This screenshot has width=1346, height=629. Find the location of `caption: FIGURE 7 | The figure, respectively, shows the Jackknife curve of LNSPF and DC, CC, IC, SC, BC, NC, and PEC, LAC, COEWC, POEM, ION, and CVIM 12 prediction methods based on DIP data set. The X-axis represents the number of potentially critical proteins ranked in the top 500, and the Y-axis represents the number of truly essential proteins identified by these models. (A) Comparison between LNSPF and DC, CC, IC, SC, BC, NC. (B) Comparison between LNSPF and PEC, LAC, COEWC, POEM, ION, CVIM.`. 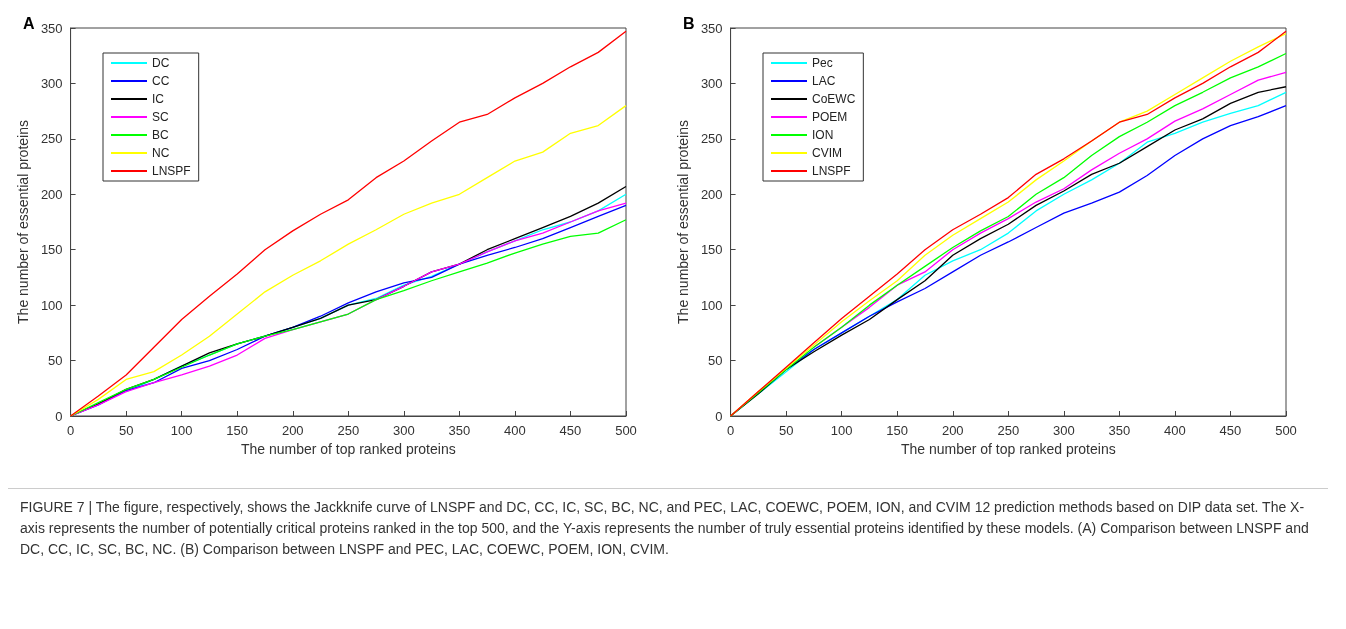

caption: FIGURE 7 | The figure, respectively, shows the Jackknife curve of LNSPF and DC, CC, IC, SC, BC, NC, and PEC, LAC, COEWC, POEM, ION, and CVIM 12 prediction methods based on DIP data set. The X-axis represents the number of potentially critical proteins ranked in the top 500, and the Y-axis represents the number of truly essential proteins identified by these models. (A) Comparison between LNSPF and DC, CC, IC, SC, BC, NC. (B) Comparison between LNSPF and PEC, LAC, COEWC, POEM, ION, CVIM. is located at coordinates (665, 528).